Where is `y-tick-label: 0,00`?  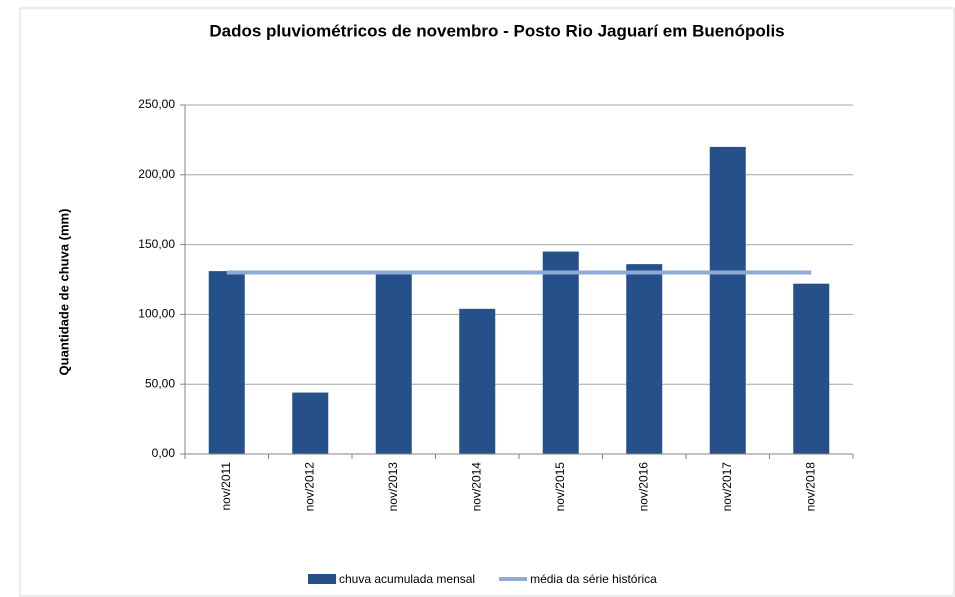 y-tick-label: 0,00 is located at coordinates (164, 453).